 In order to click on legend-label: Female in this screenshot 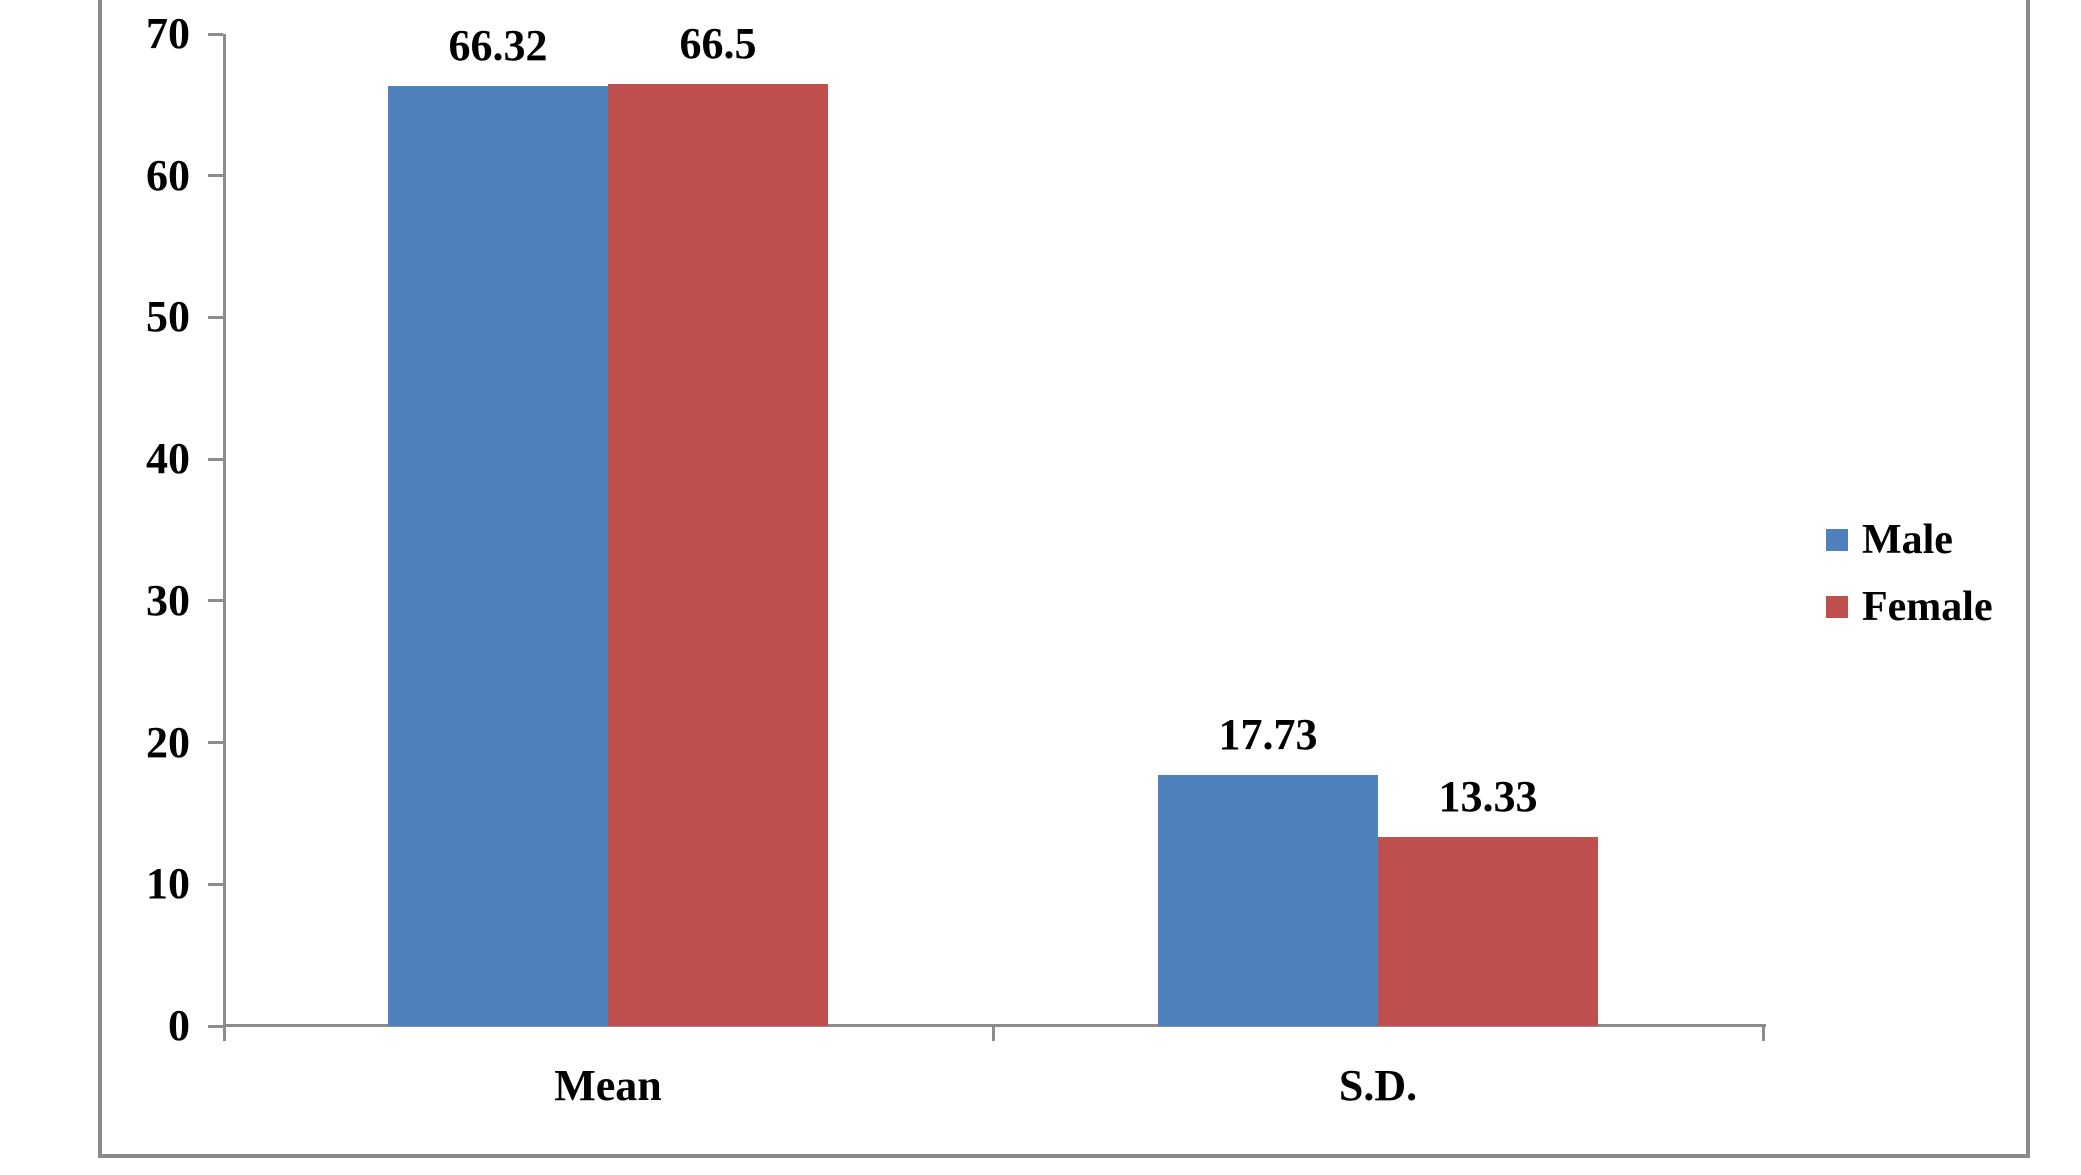, I will do `click(1927, 607)`.